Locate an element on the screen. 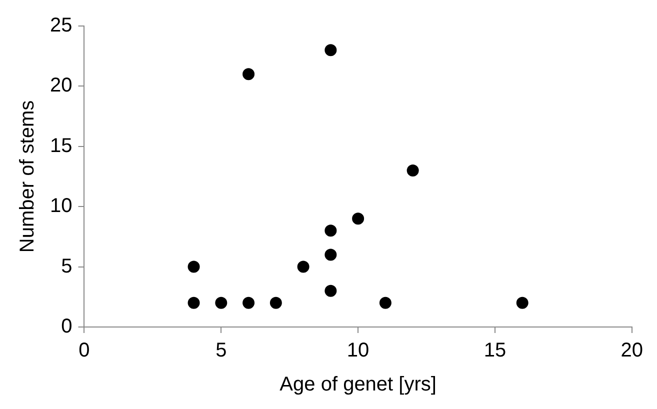 The width and height of the screenshot is (657, 409). x-tick-label: 20 is located at coordinates (631, 351).